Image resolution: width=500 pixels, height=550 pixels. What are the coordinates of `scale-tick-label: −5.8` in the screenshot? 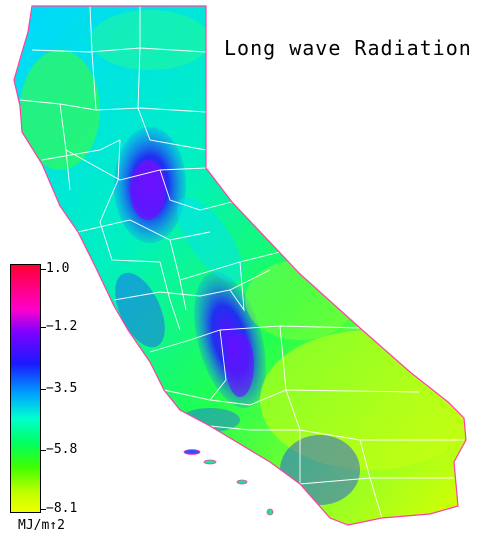 It's located at (62, 449).